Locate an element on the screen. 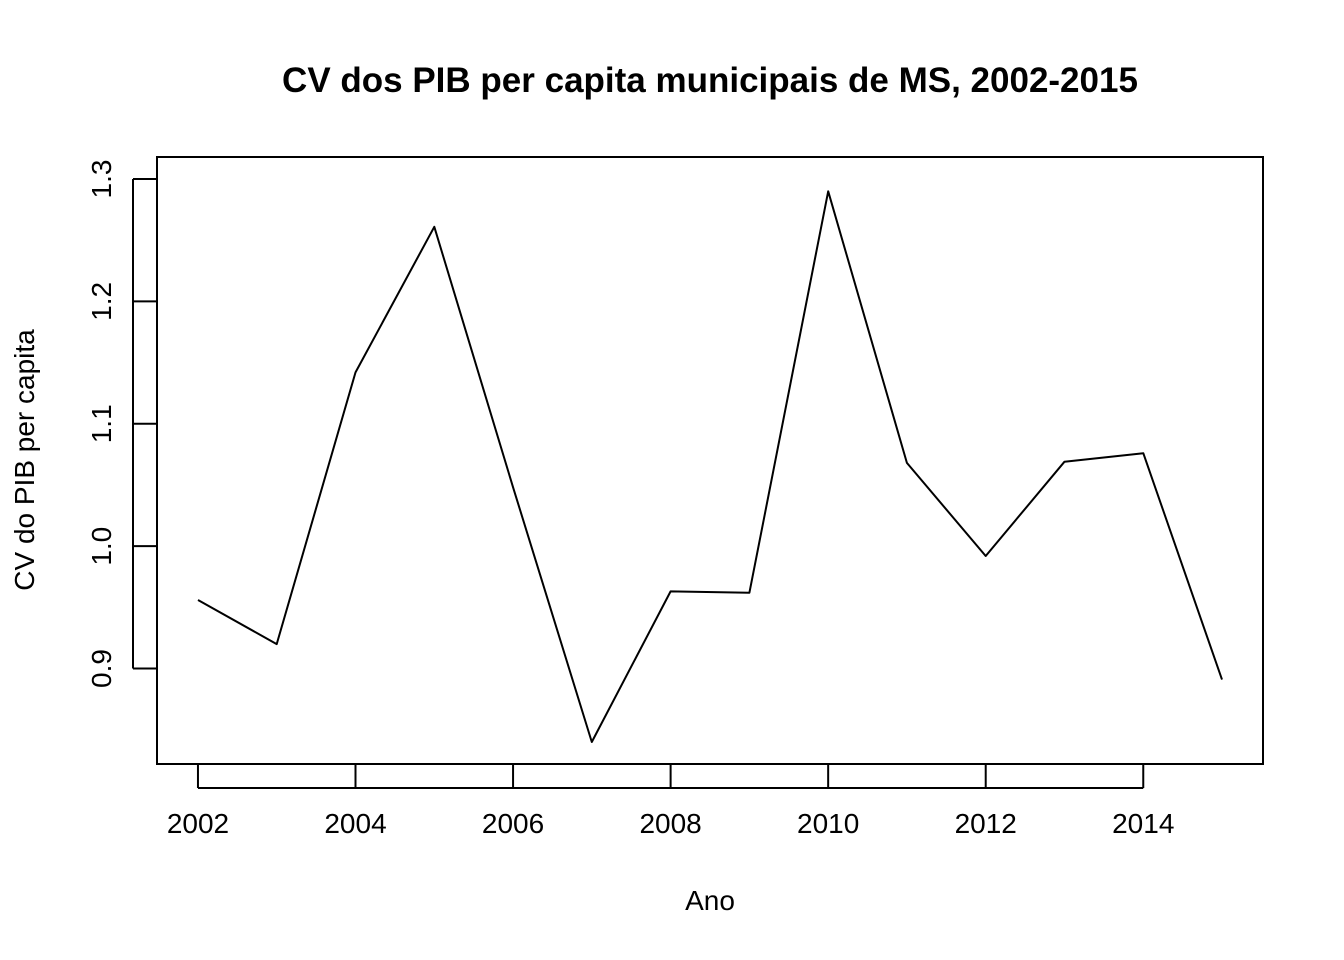  x-tick-label: 2010 is located at coordinates (828, 823).